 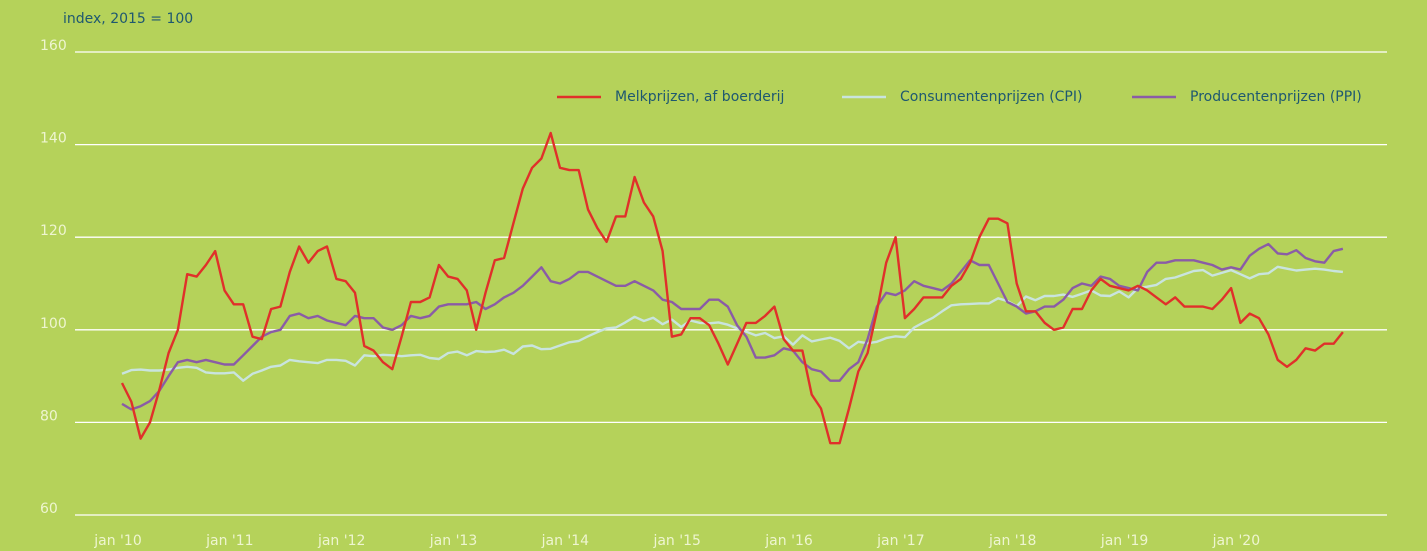 What do you see at coordinates (53, 324) in the screenshot?
I see `y-tick-label: 100` at bounding box center [53, 324].